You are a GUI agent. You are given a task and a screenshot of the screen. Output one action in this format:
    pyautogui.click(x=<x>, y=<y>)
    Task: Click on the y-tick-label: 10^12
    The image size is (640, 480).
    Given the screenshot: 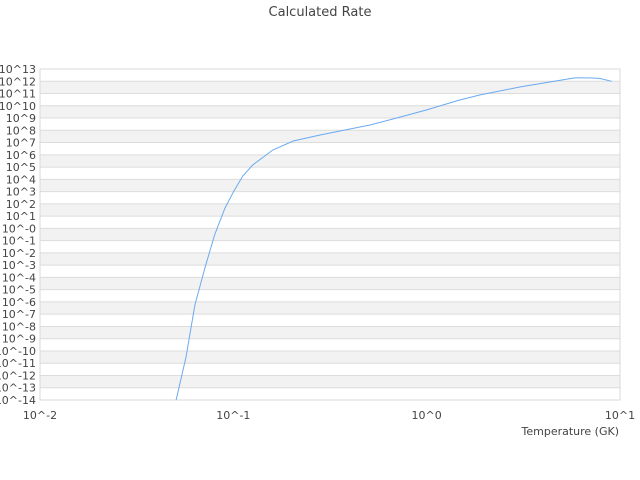 What is the action you would take?
    pyautogui.click(x=18, y=81)
    